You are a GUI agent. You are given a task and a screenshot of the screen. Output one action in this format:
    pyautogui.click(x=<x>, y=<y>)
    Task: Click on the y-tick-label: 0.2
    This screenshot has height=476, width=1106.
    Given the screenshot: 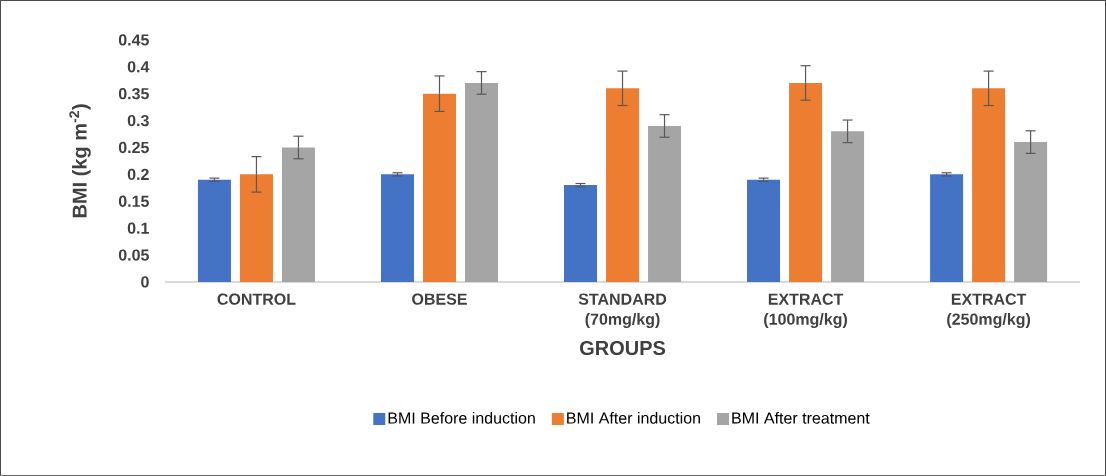 What is the action you would take?
    pyautogui.click(x=138, y=174)
    